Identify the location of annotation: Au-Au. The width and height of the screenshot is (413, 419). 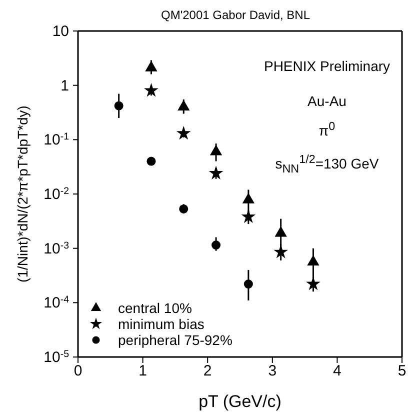
(327, 101).